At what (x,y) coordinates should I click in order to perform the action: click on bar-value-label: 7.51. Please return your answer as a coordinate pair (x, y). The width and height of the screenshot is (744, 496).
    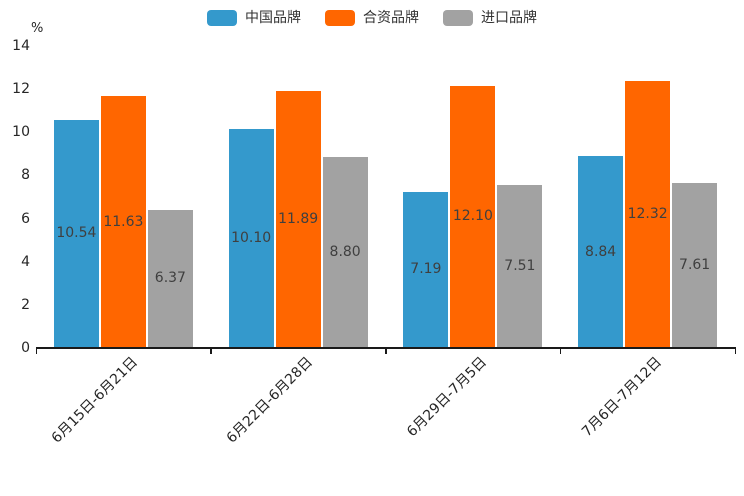
    Looking at the image, I should click on (520, 265).